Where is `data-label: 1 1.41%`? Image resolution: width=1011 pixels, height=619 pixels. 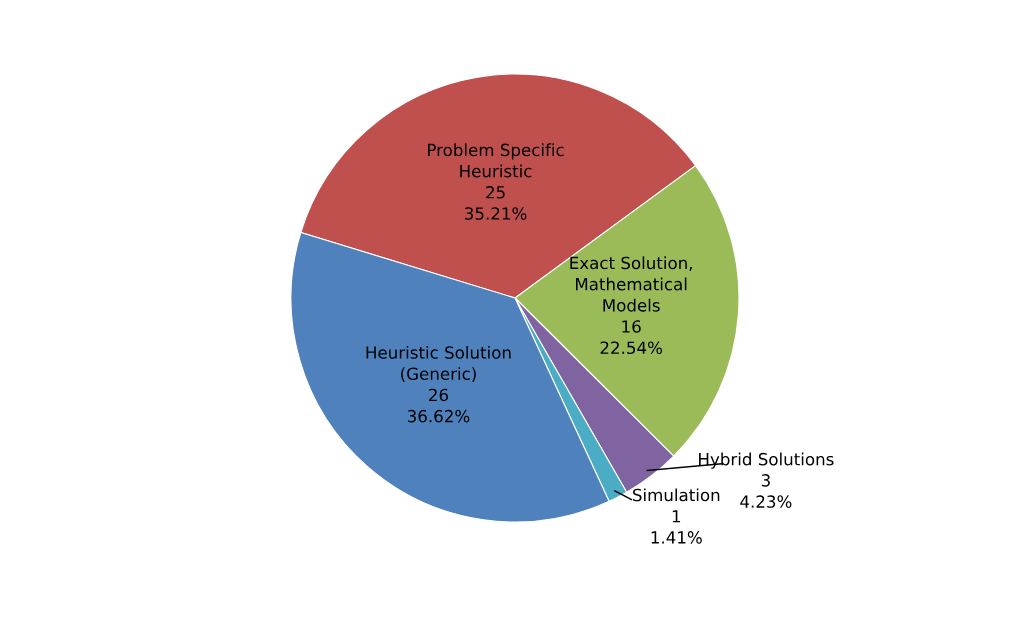 data-label: 1 1.41% is located at coordinates (676, 527).